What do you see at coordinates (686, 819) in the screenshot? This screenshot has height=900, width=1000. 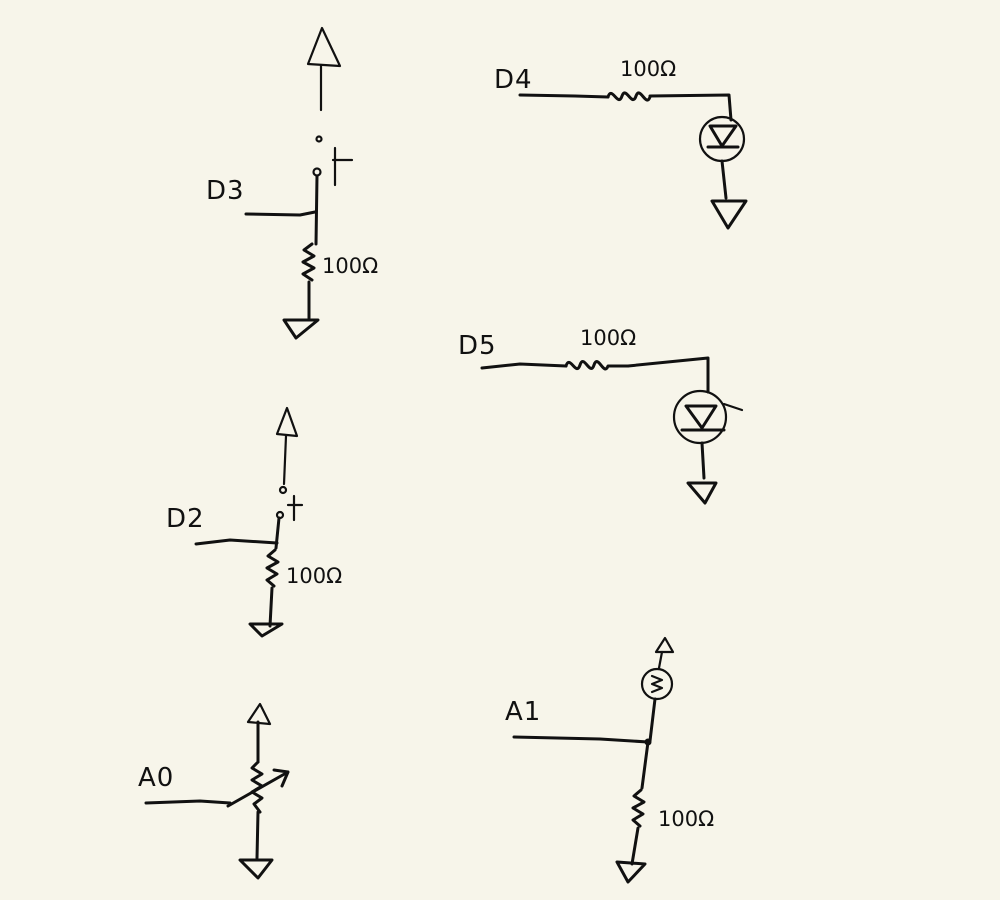 I see `resistor-value-a1: 100Ω` at bounding box center [686, 819].